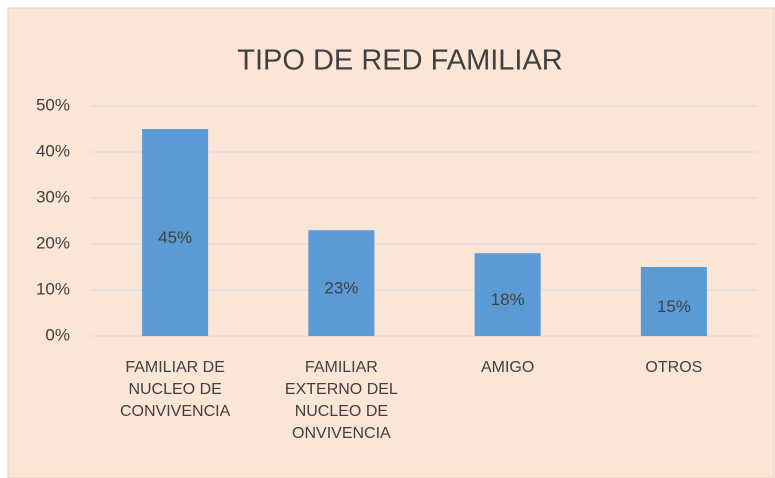 Image resolution: width=775 pixels, height=478 pixels. What do you see at coordinates (53, 196) in the screenshot?
I see `y-tick-label: 30%` at bounding box center [53, 196].